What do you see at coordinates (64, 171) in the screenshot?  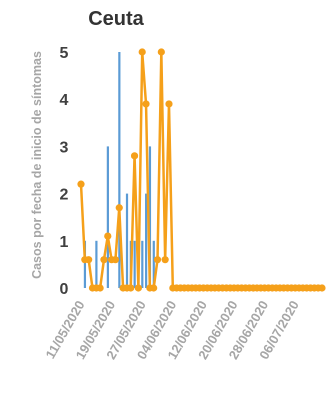 I see `y-axis-ticks: 0 1 2 3 4 5` at bounding box center [64, 171].